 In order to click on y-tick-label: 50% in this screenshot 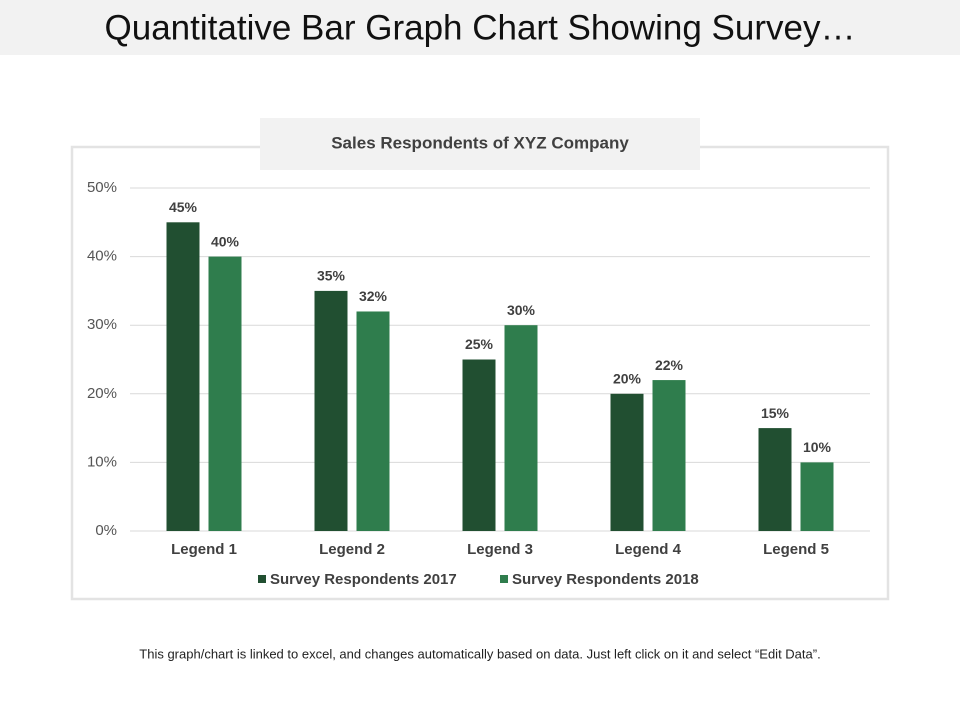, I will do `click(102, 187)`.